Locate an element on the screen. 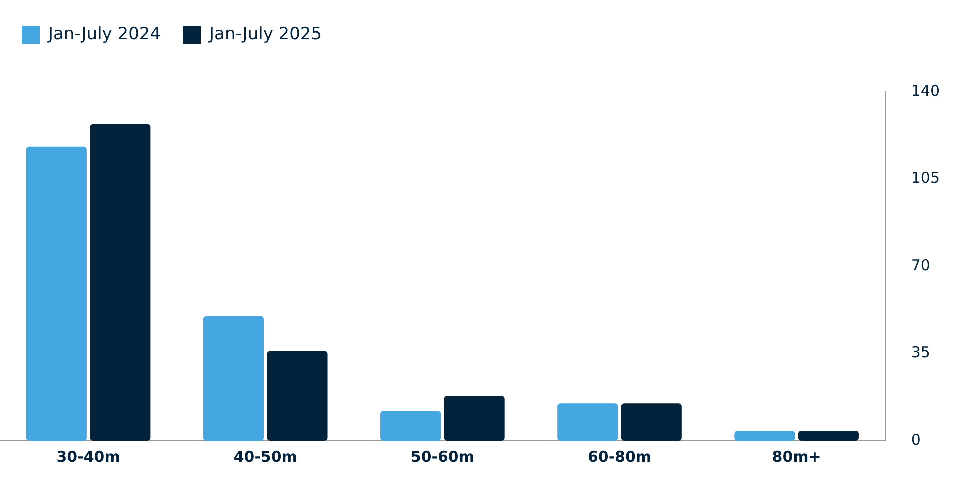 Image resolution: width=974 pixels, height=481 pixels. y-tick-label: 140 is located at coordinates (925, 91).